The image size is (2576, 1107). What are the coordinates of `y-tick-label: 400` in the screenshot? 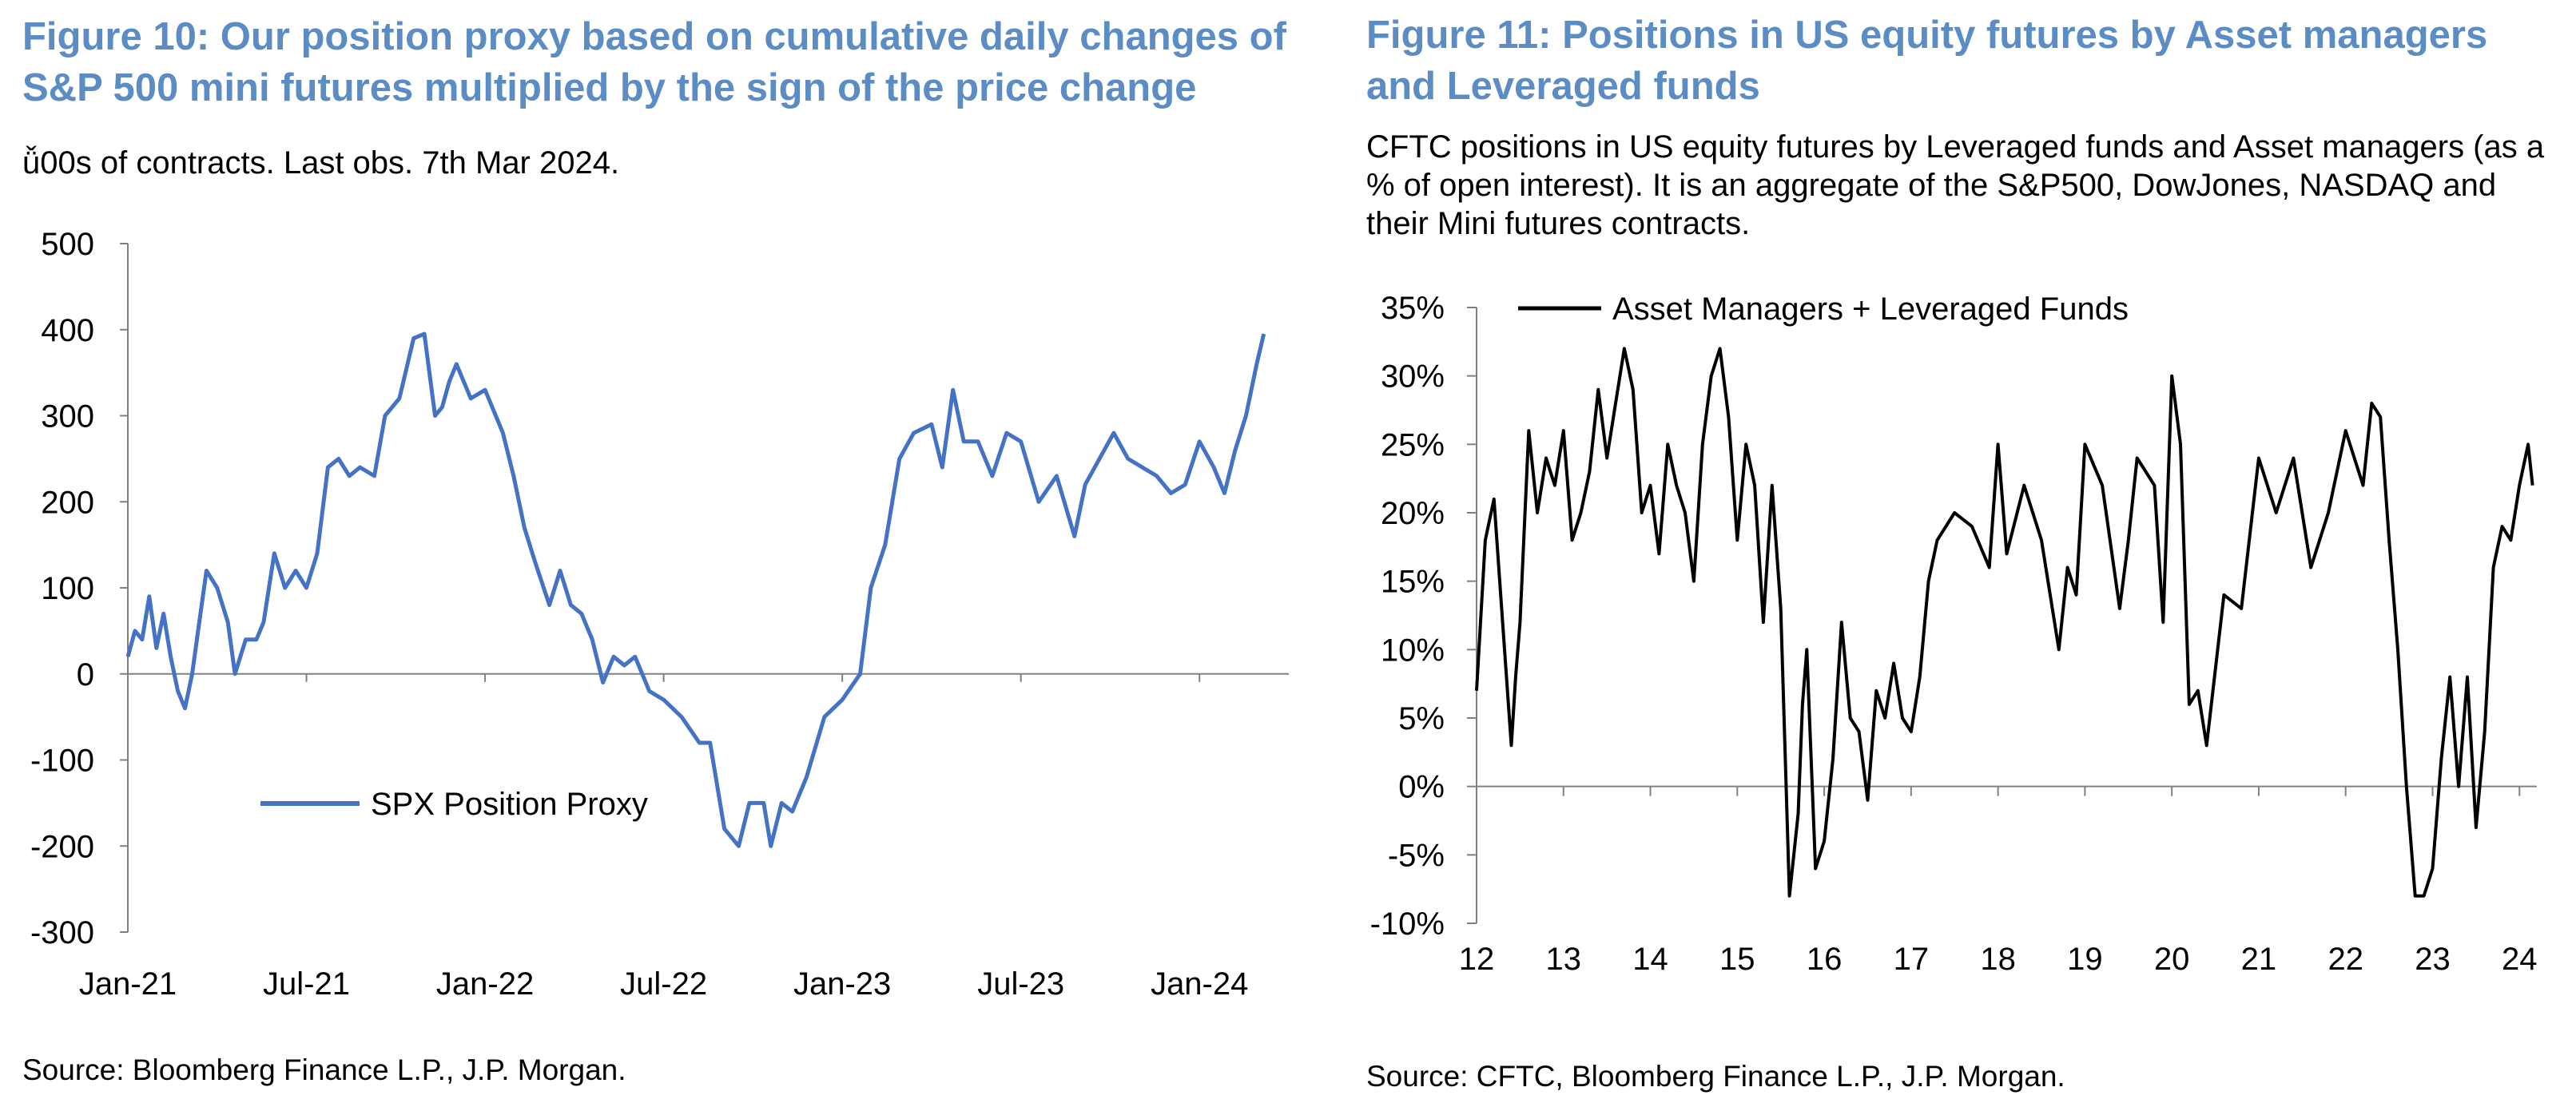 It's located at (67, 330).